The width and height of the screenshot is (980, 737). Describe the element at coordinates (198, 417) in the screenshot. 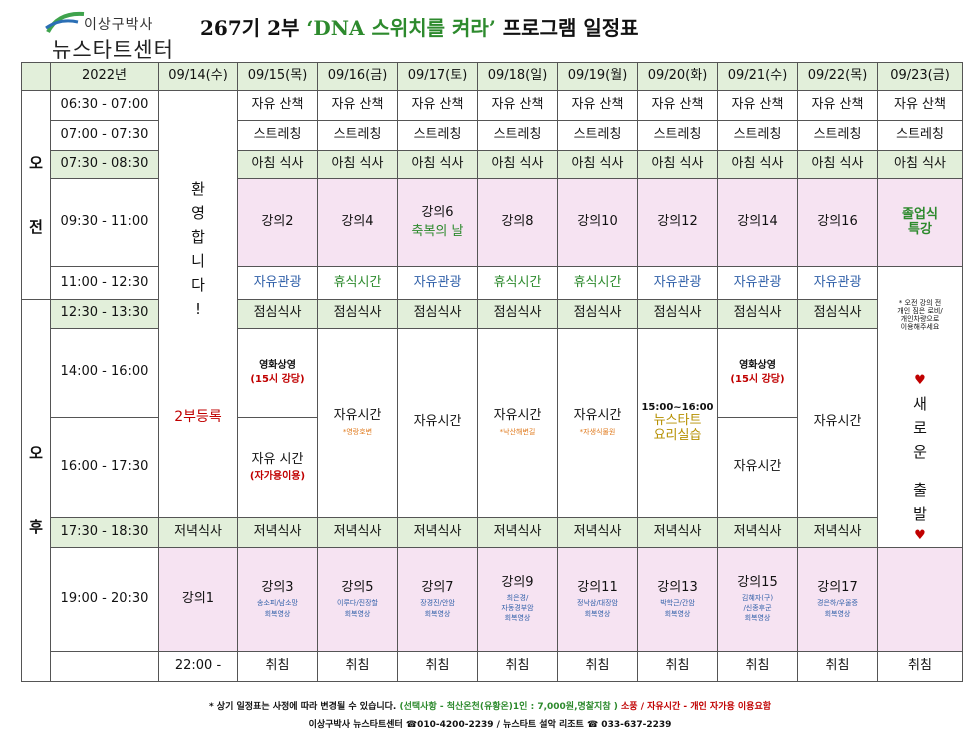

I see `register-label: 2부등록` at that location.